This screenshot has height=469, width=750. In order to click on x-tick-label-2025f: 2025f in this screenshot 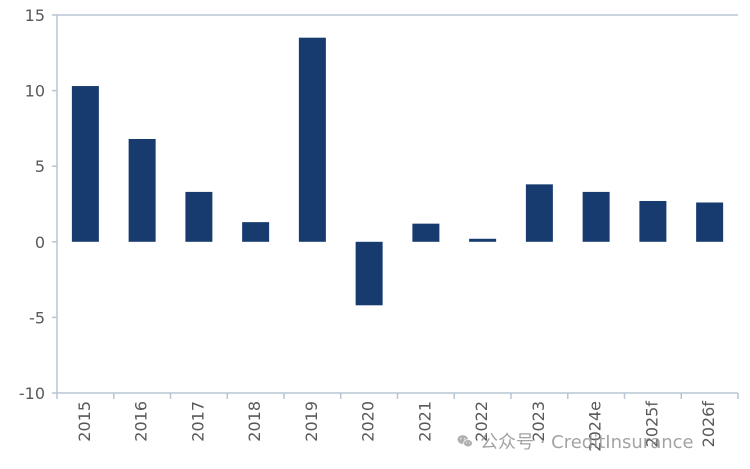, I will do `click(651, 424)`.